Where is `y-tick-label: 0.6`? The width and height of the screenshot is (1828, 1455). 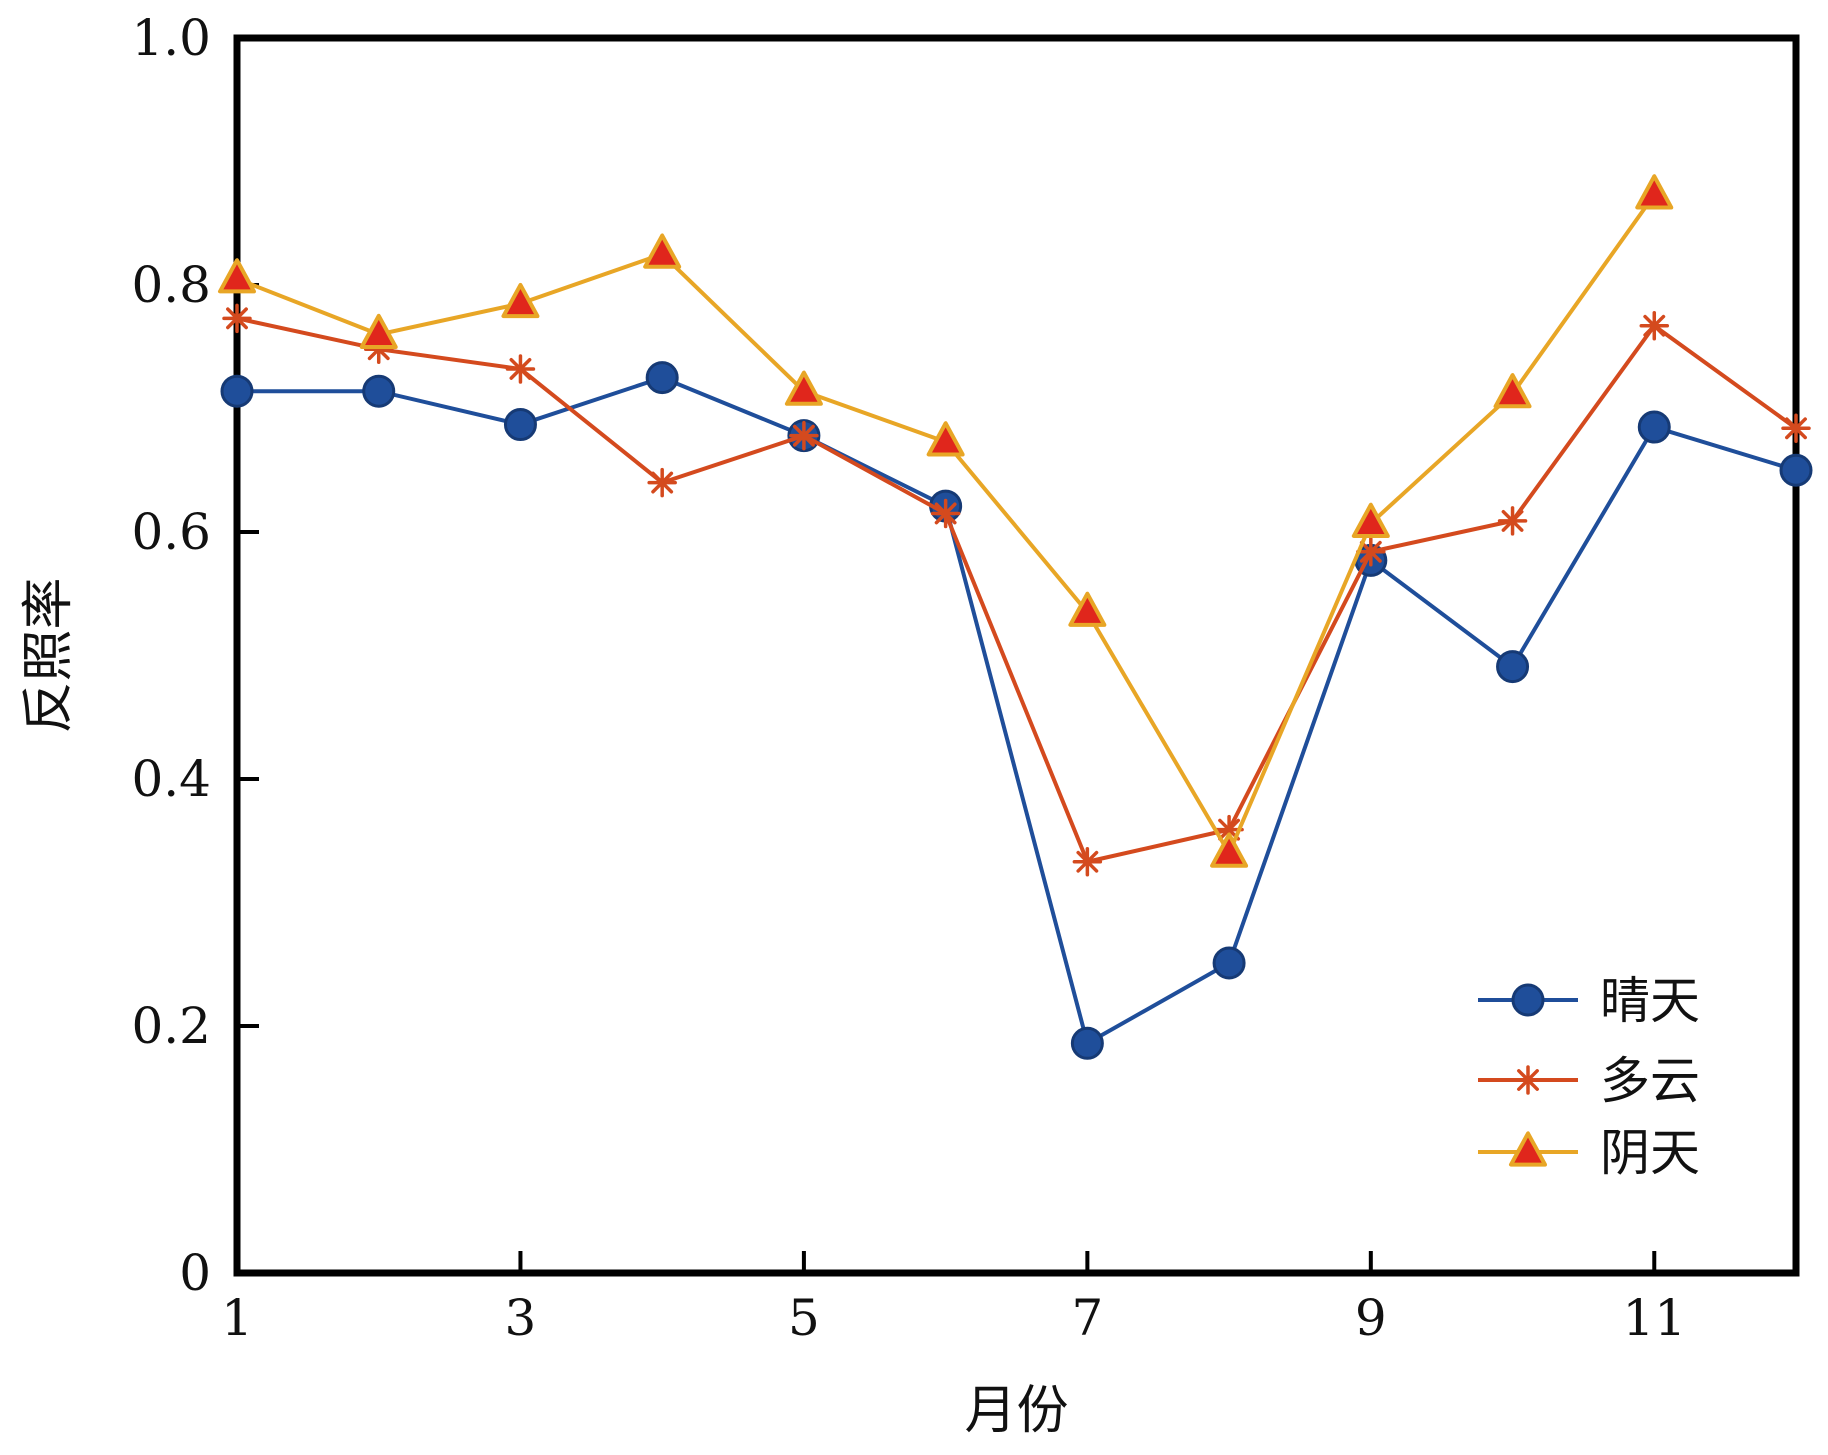
y-tick-label: 0.6 is located at coordinates (171, 532).